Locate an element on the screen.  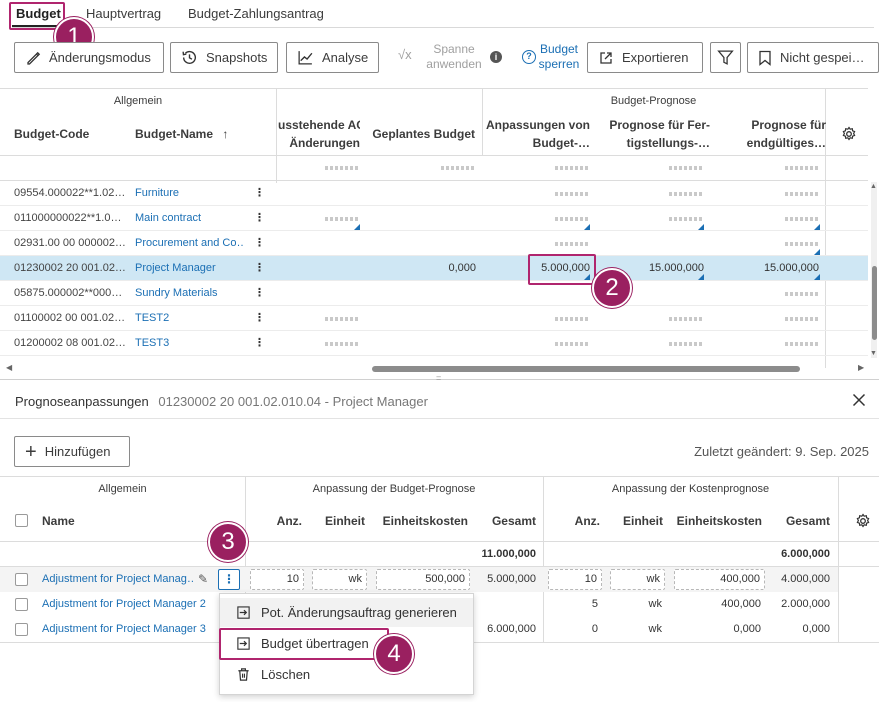
table-row: 01100002 00 001.02… TEST2 ⋮ is located at coordinates (434, 318).